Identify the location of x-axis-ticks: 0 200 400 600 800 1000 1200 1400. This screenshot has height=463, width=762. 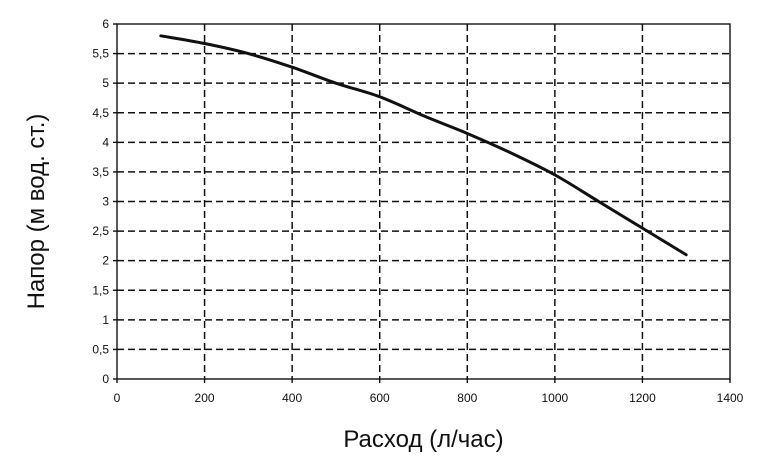
(429, 398).